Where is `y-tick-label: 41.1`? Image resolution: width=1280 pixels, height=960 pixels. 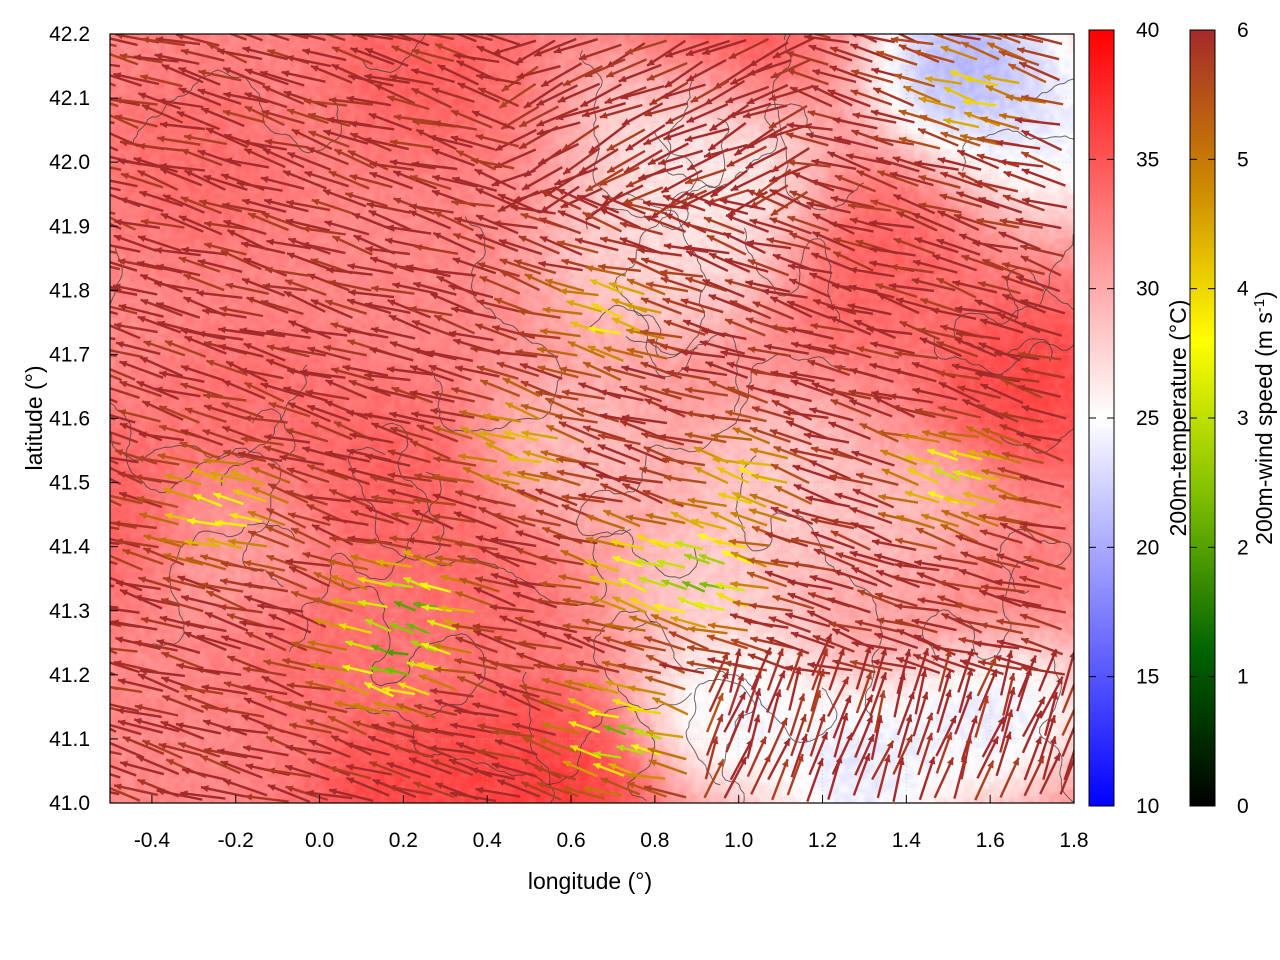
y-tick-label: 41.1 is located at coordinates (69, 739).